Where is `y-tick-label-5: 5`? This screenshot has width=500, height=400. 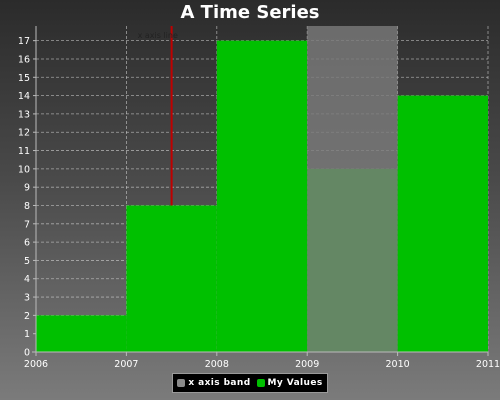 y-tick-label-5: 5 is located at coordinates (27, 261).